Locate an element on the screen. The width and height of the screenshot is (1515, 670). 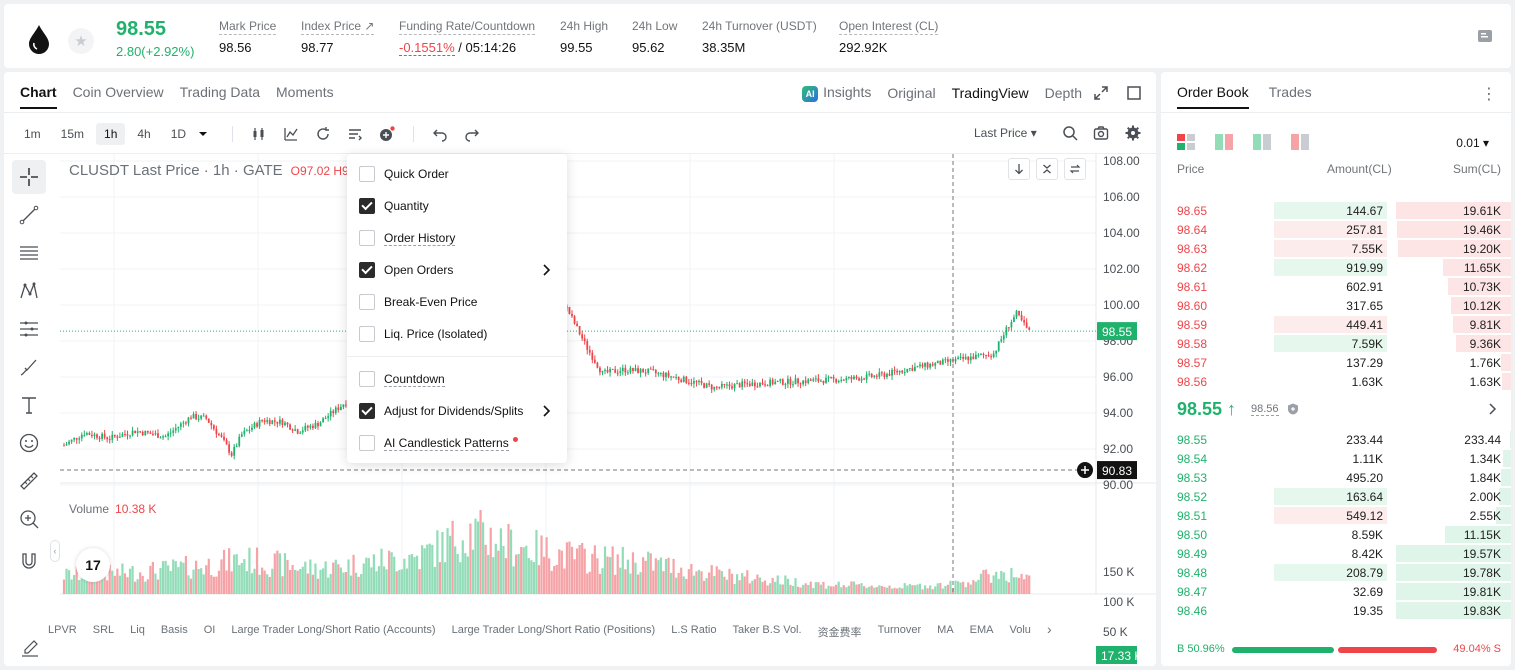
menu-item: Liq. Price (Isolated) is located at coordinates (457, 334).